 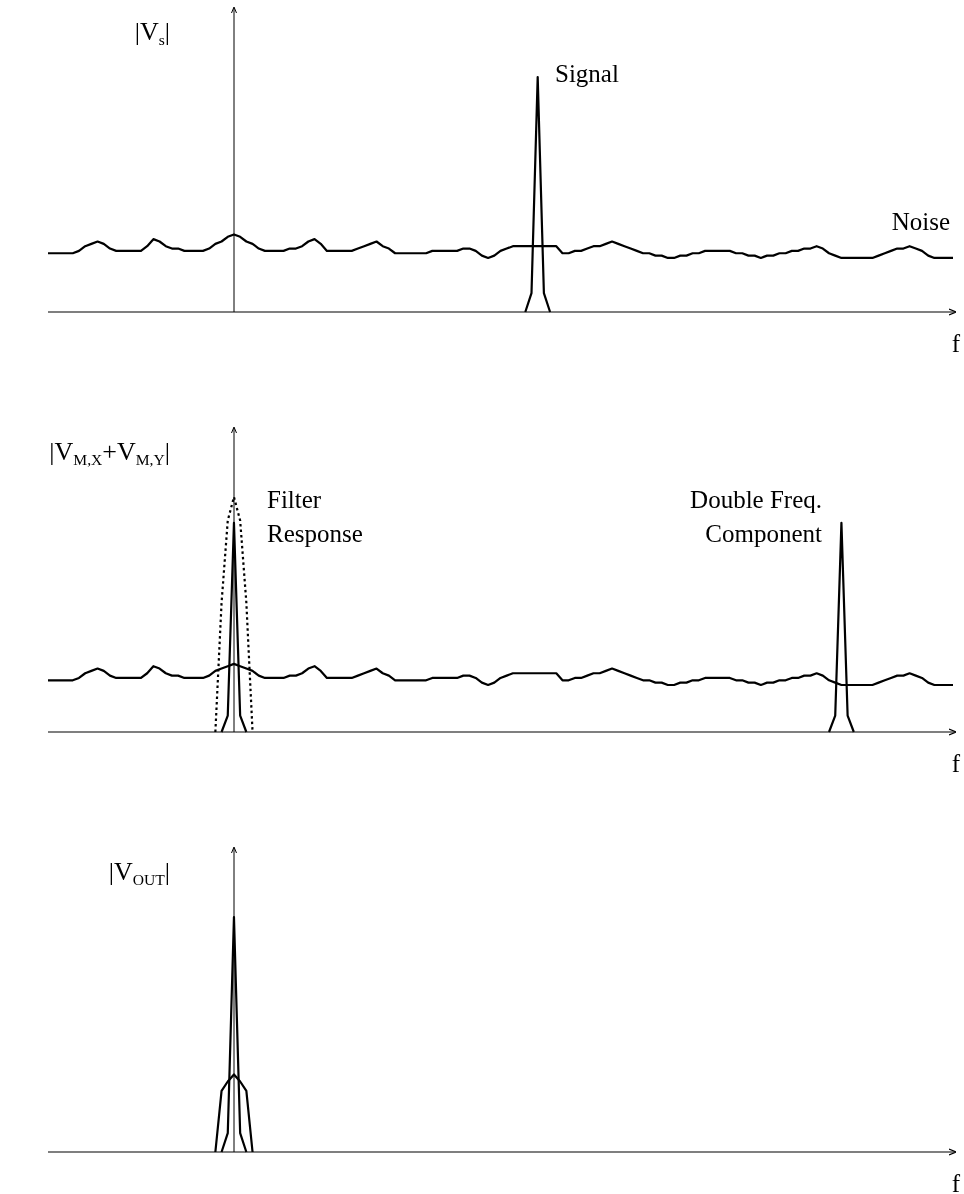 What do you see at coordinates (587, 73) in the screenshot?
I see `annotation: Signal` at bounding box center [587, 73].